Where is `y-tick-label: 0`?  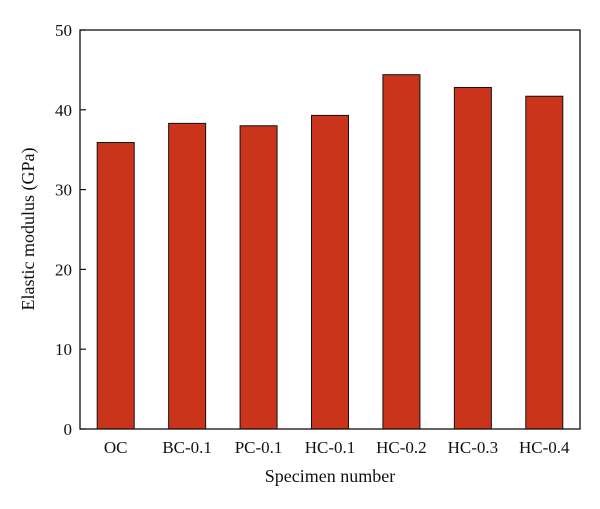
y-tick-label: 0 is located at coordinates (68, 429).